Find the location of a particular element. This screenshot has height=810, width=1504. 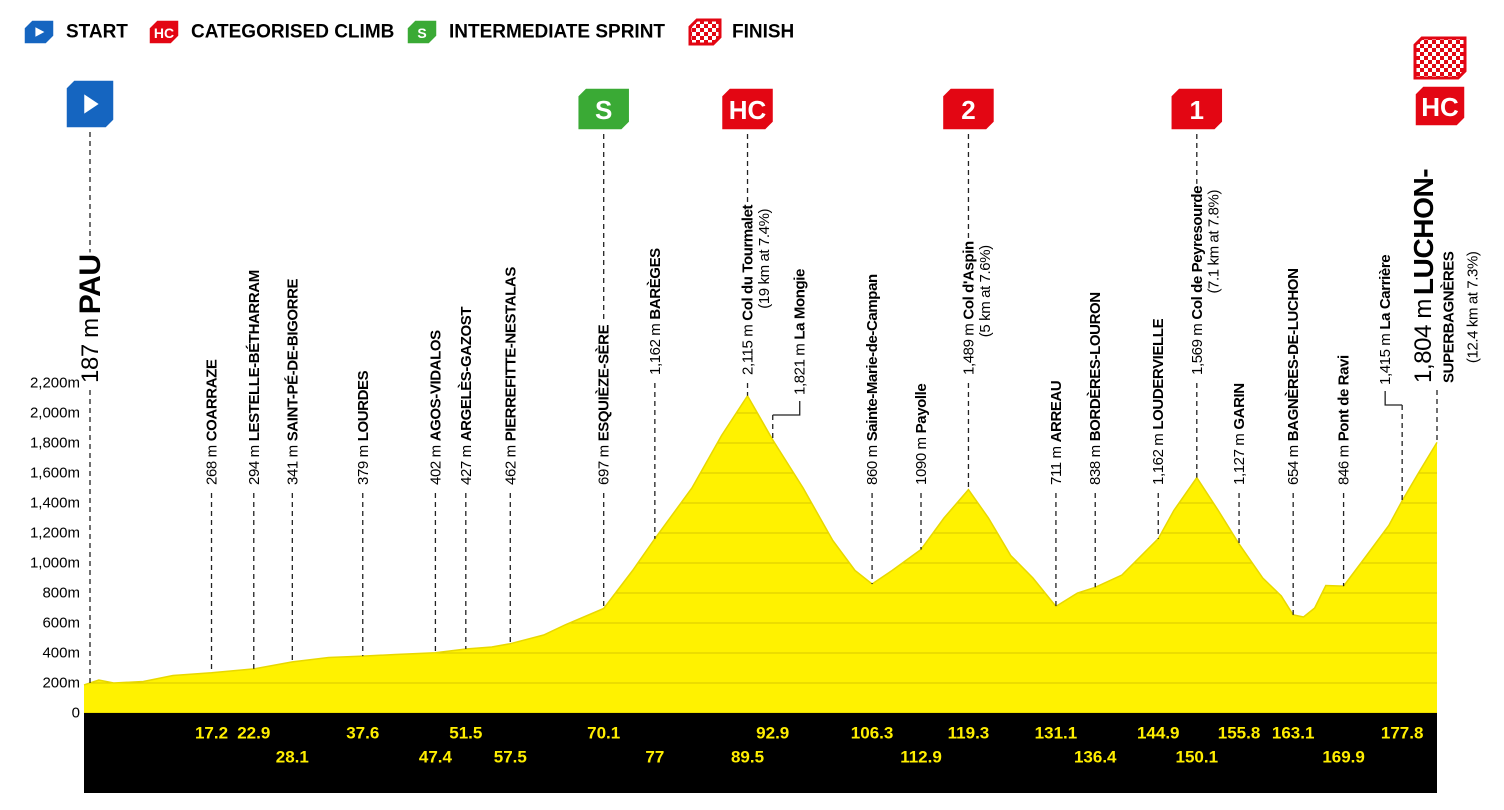

waypoint-label: 1,162 m LOUDERVIELLE is located at coordinates (1158, 401).